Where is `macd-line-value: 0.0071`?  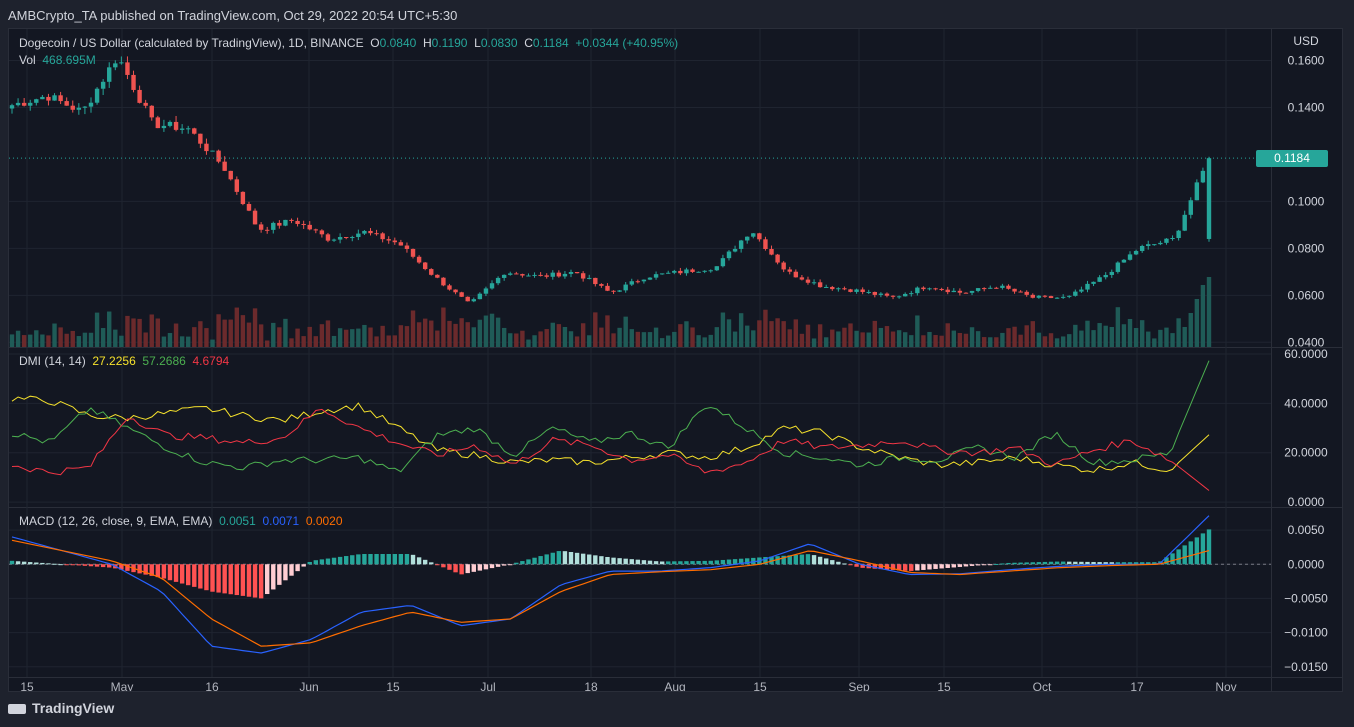 macd-line-value: 0.0071 is located at coordinates (281, 521).